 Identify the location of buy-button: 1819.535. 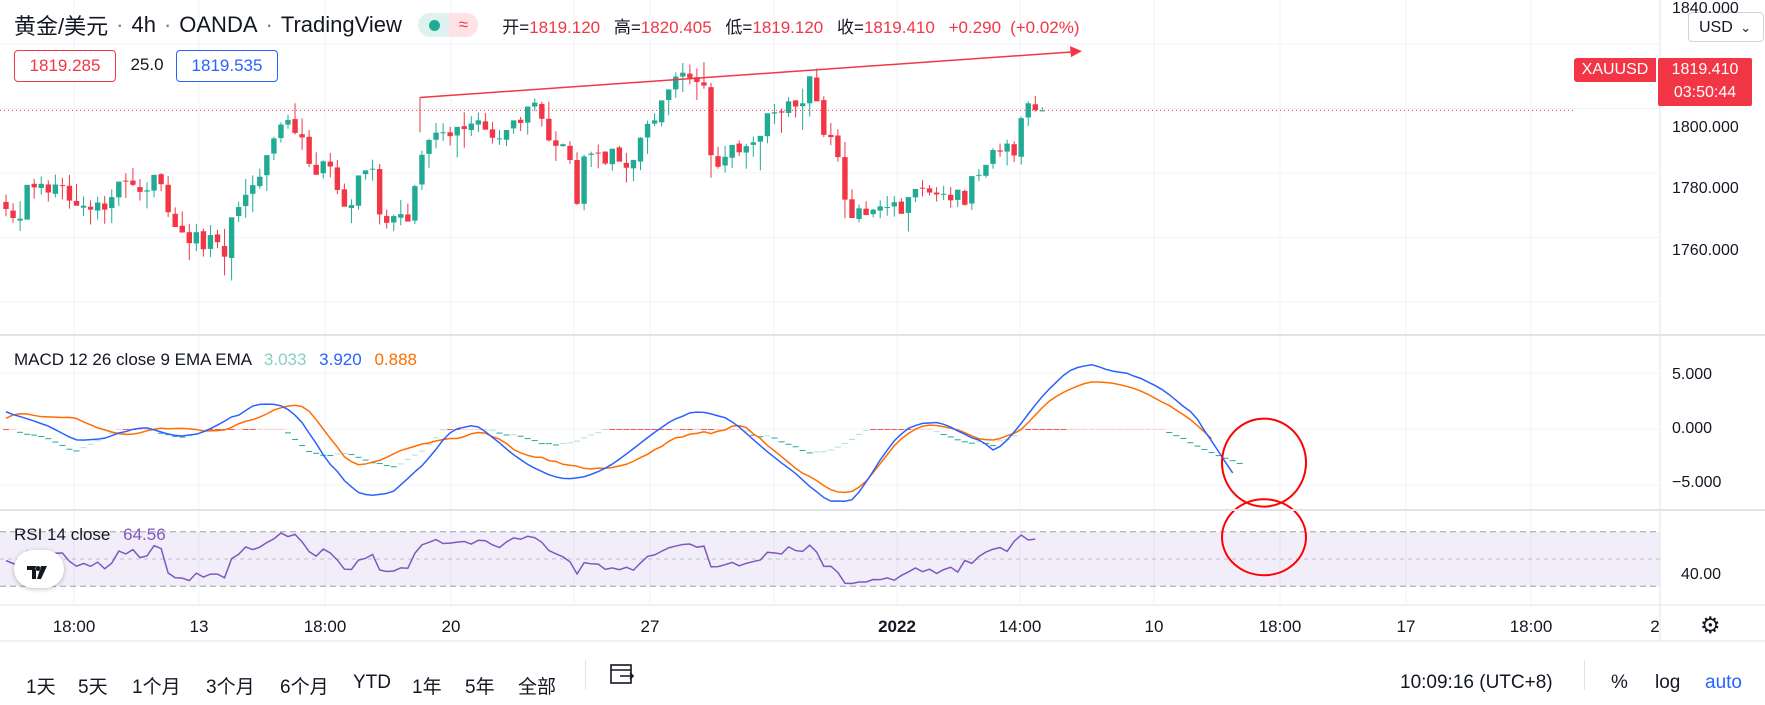
(227, 66).